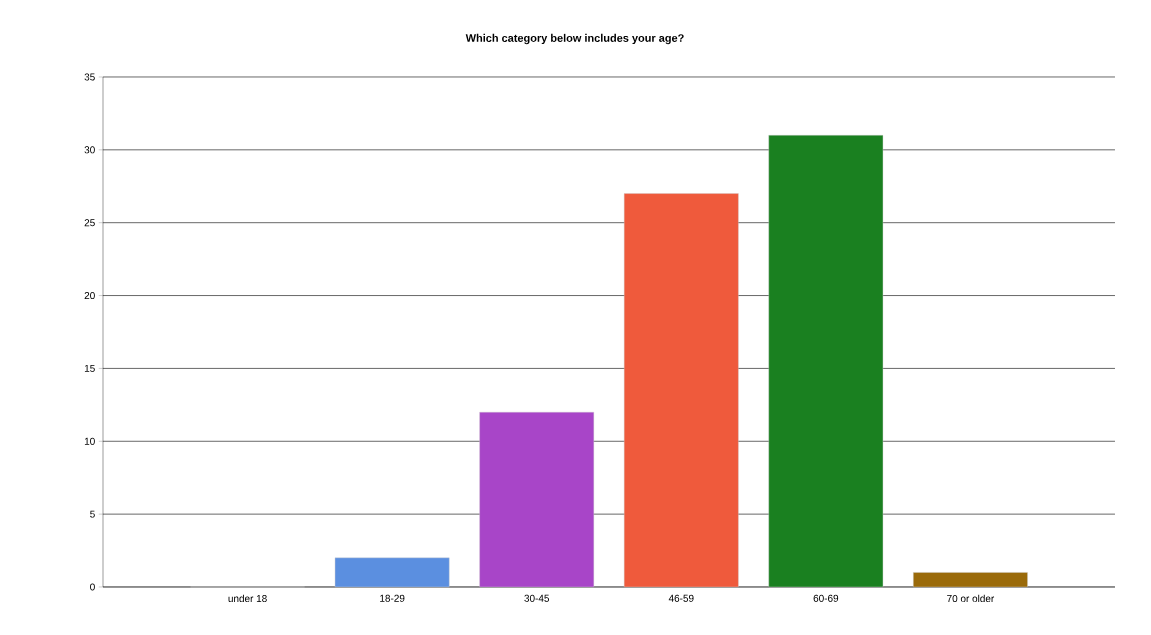  I want to click on x-tick-label: 18-29, so click(392, 598).